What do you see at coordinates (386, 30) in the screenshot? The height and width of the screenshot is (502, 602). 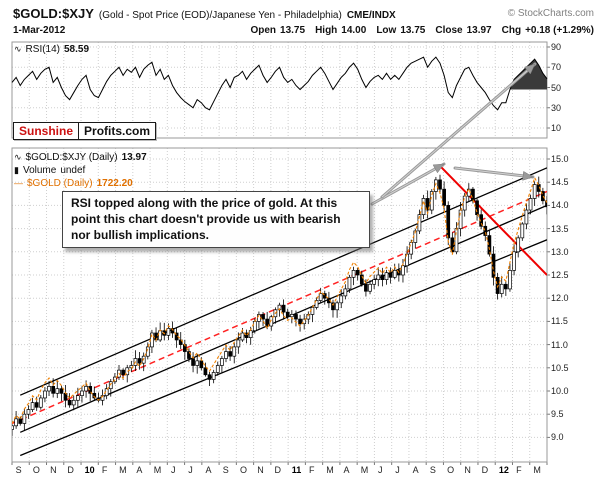 I see `low-label: Low` at bounding box center [386, 30].